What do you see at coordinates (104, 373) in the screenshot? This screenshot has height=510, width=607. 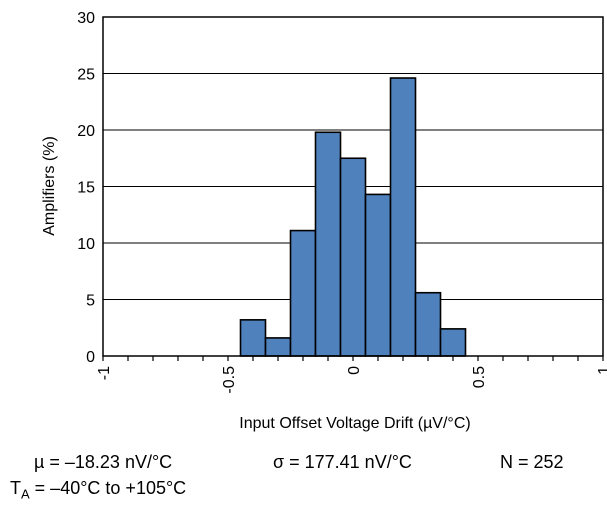 I see `x-tick-label: -1` at bounding box center [104, 373].